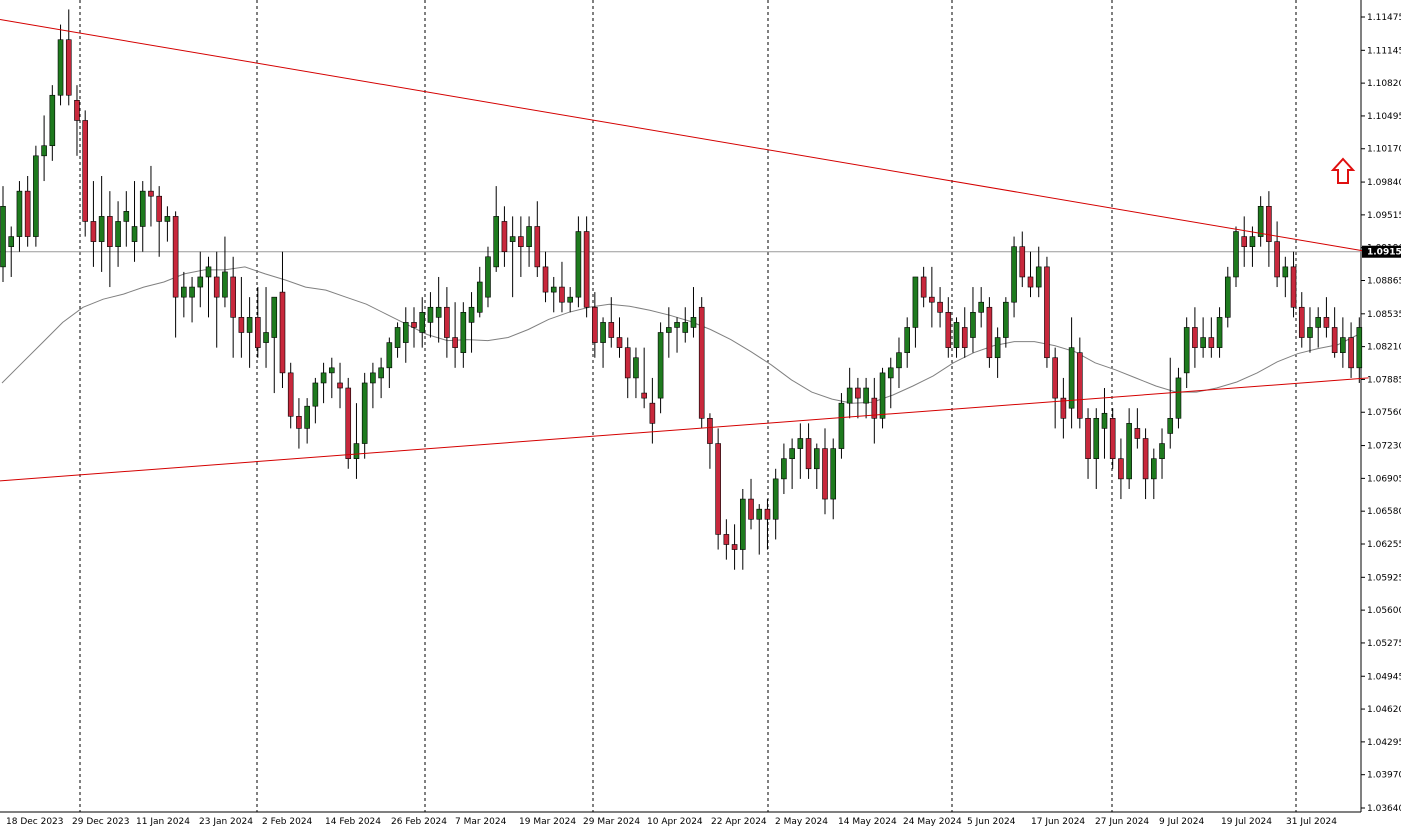  What do you see at coordinates (419, 822) in the screenshot?
I see `x-tick-label: 26 Feb 2024` at bounding box center [419, 822].